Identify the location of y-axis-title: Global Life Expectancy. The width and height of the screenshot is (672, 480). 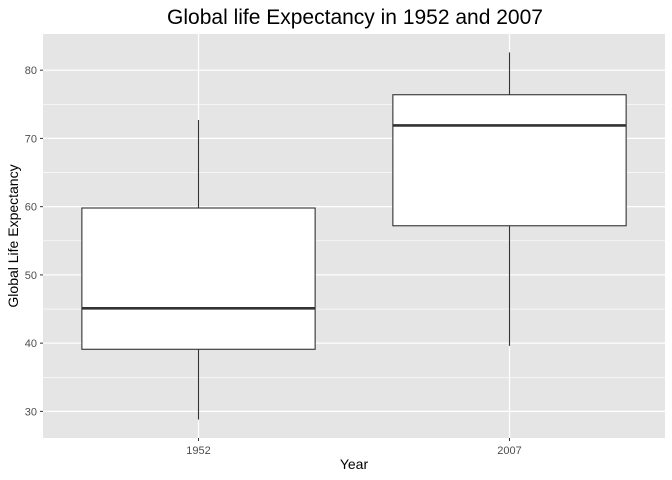
(13, 235).